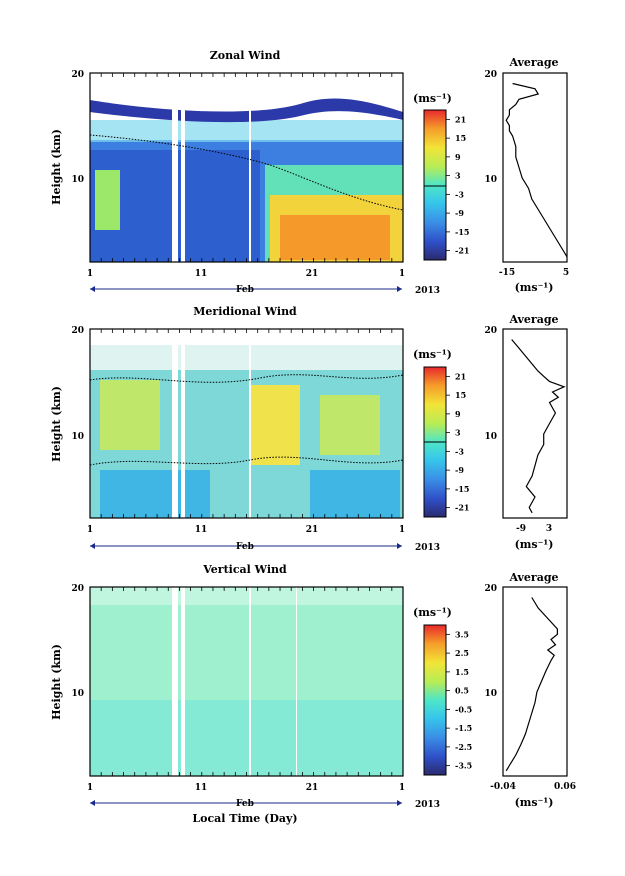 The width and height of the screenshot is (625, 876). I want to click on vertical-title: Vertical Wind, so click(244, 569).